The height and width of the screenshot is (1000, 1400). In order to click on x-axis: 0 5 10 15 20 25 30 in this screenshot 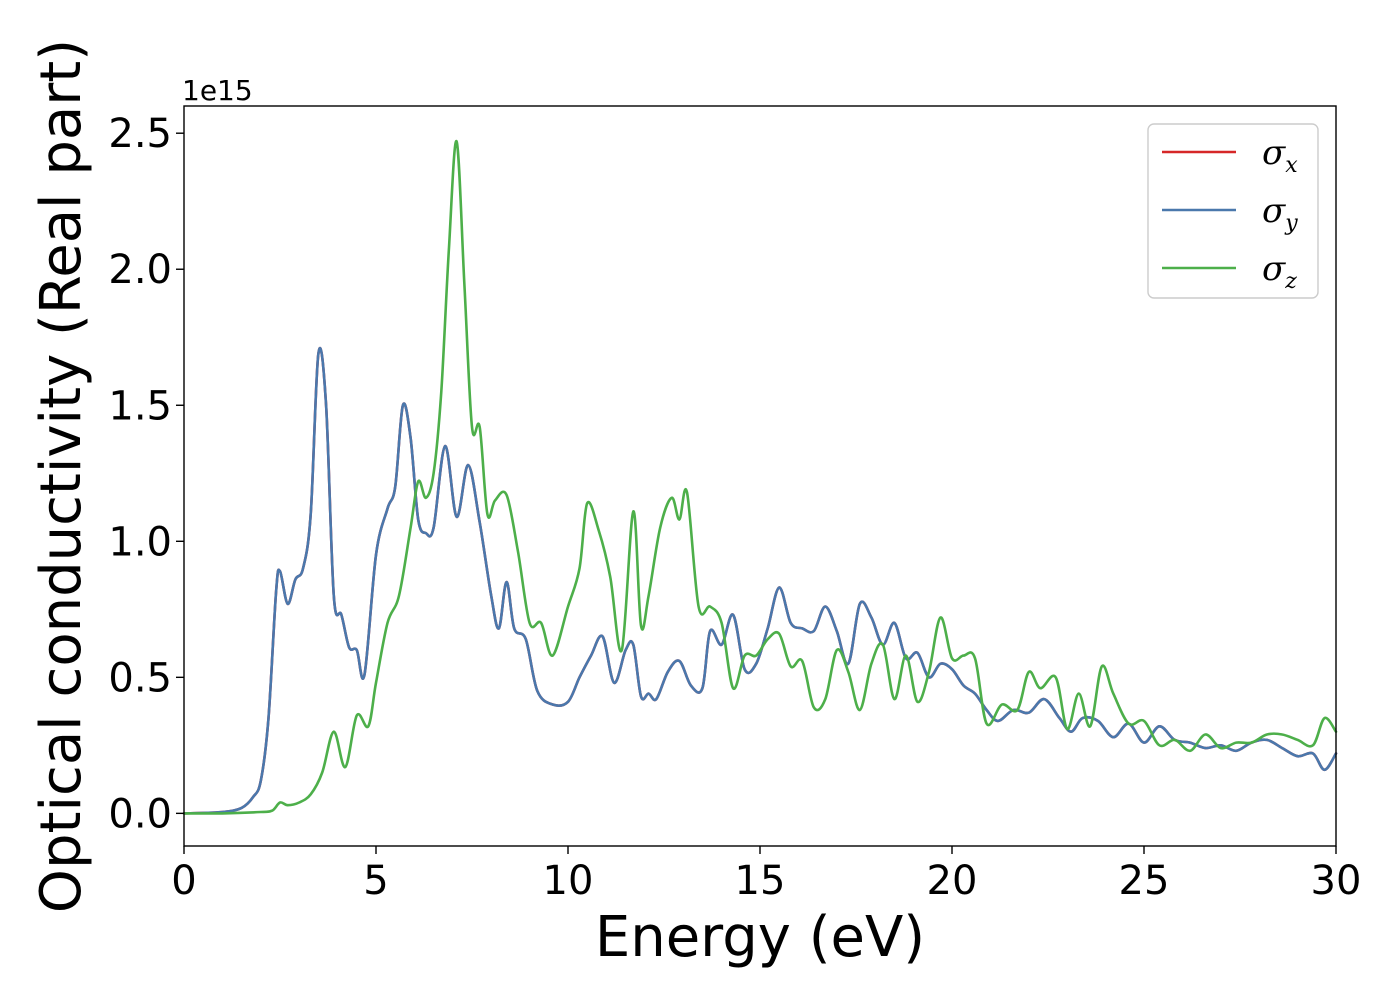, I will do `click(766, 875)`.